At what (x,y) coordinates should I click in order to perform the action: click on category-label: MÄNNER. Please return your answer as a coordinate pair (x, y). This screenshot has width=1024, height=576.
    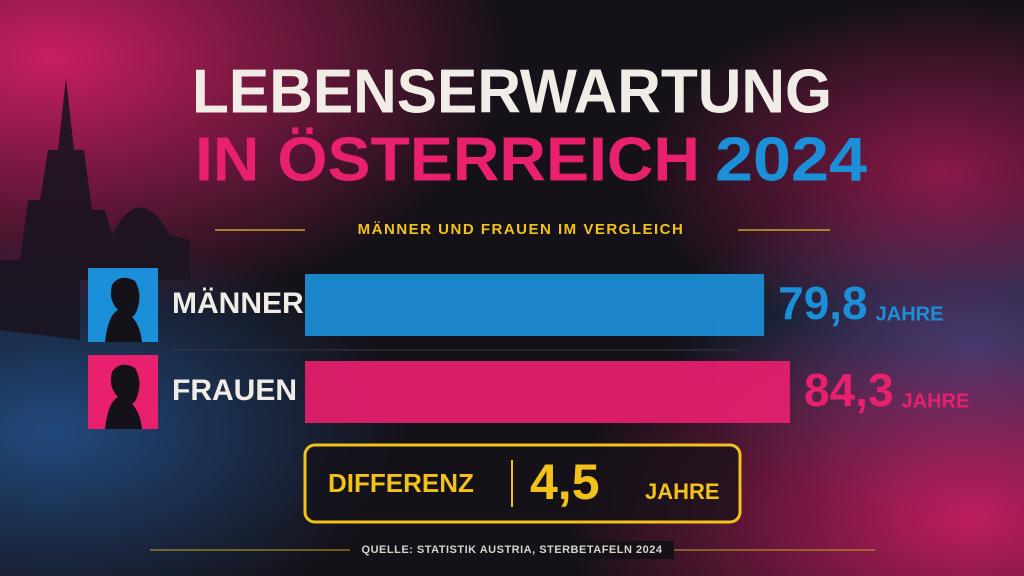
    Looking at the image, I should click on (238, 303).